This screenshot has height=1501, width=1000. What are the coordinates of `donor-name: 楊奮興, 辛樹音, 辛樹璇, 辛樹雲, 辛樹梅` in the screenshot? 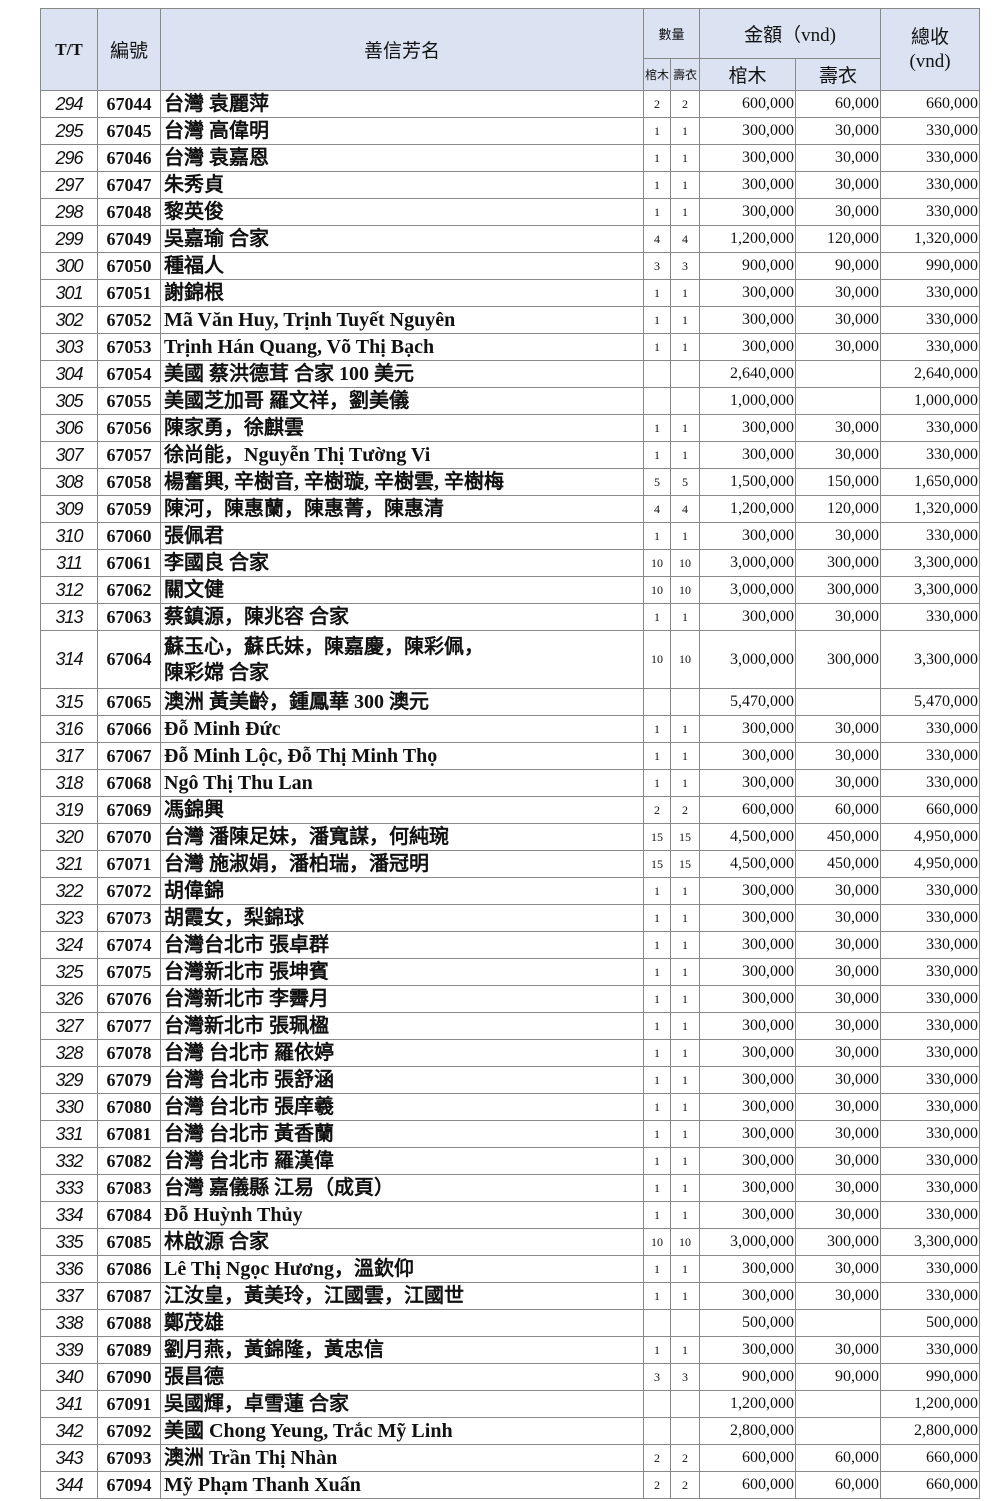 It's located at (402, 482).